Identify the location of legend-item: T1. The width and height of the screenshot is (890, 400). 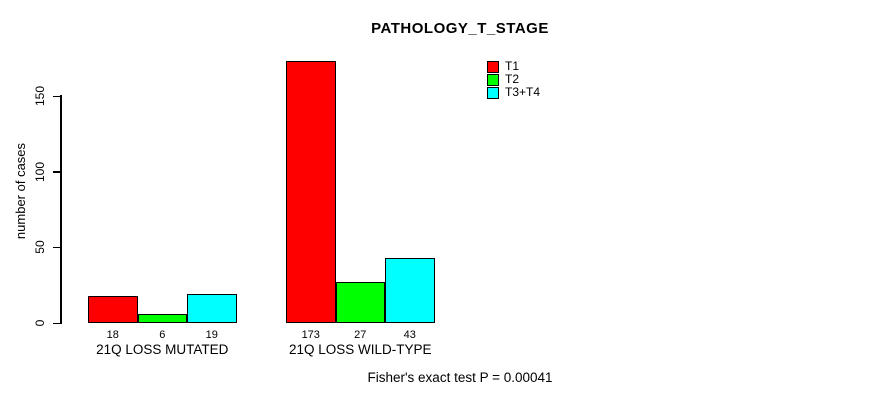
(513, 66).